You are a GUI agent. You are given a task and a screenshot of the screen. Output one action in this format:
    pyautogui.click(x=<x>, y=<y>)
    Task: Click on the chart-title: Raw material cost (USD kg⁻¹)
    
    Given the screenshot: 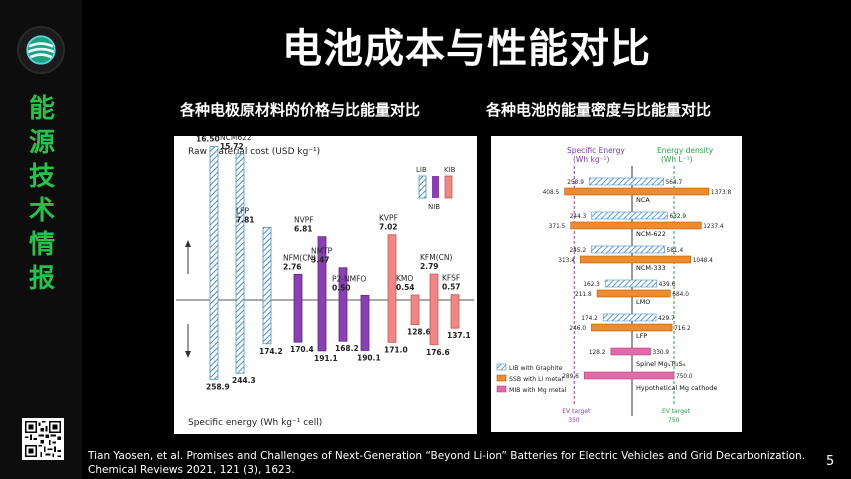 What is the action you would take?
    pyautogui.click(x=254, y=152)
    